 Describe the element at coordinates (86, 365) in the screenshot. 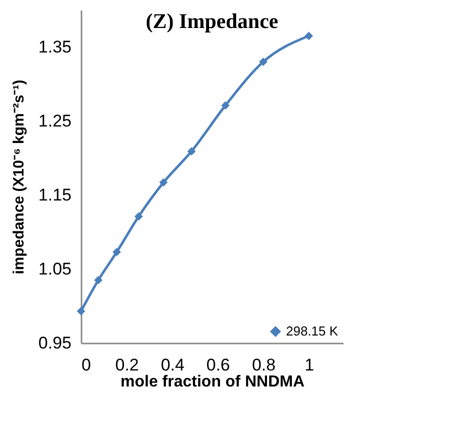

I see `x-tick-label: 0` at that location.